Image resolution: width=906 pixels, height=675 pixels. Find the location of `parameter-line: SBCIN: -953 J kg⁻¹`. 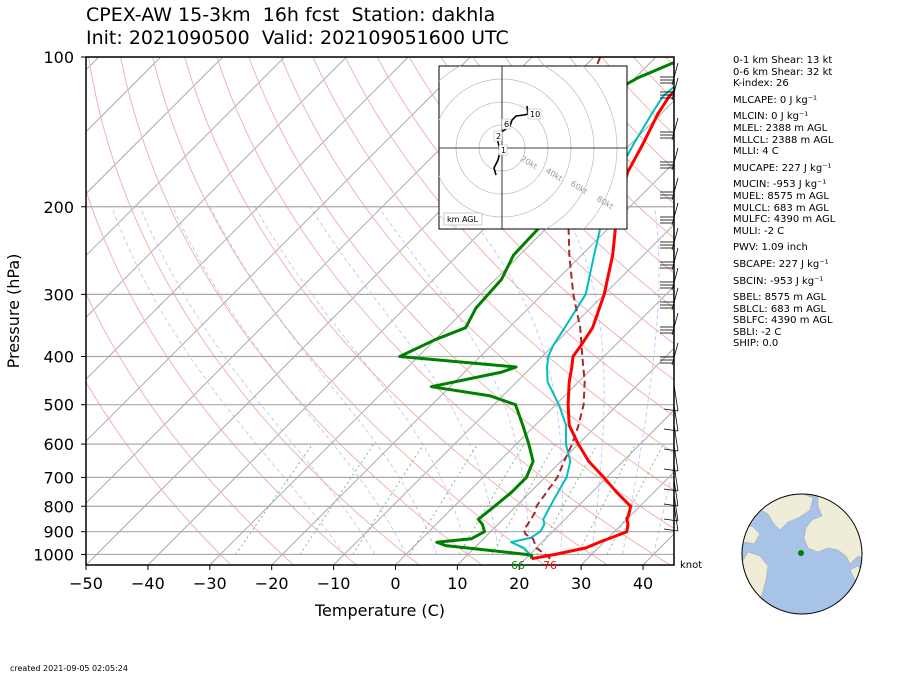

parameter-line: SBCIN: -953 J kg⁻¹ is located at coordinates (778, 281).